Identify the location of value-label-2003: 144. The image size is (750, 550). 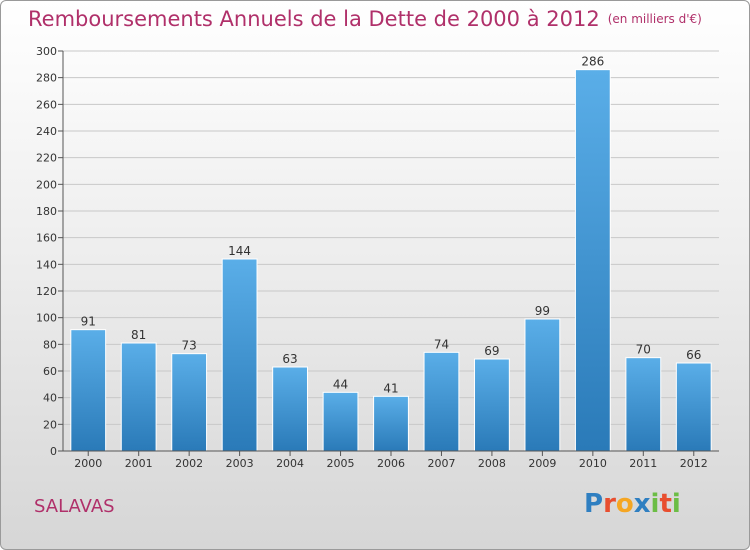
(239, 251).